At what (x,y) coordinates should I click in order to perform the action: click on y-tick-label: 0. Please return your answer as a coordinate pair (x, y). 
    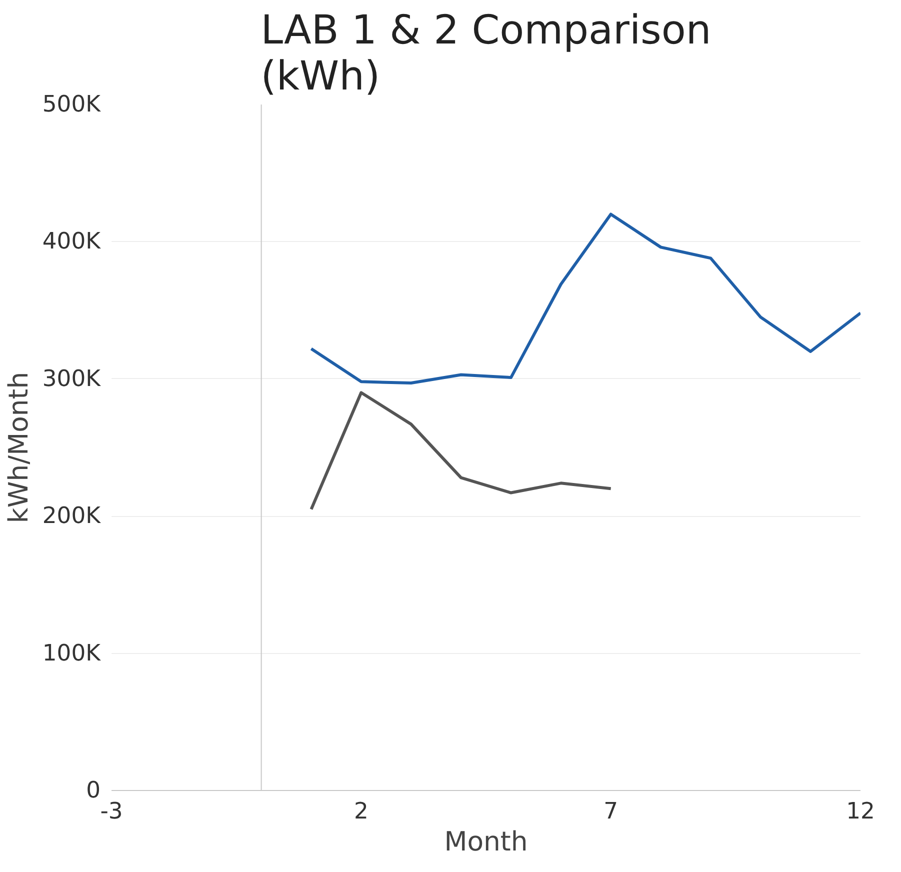
    Looking at the image, I should click on (93, 791).